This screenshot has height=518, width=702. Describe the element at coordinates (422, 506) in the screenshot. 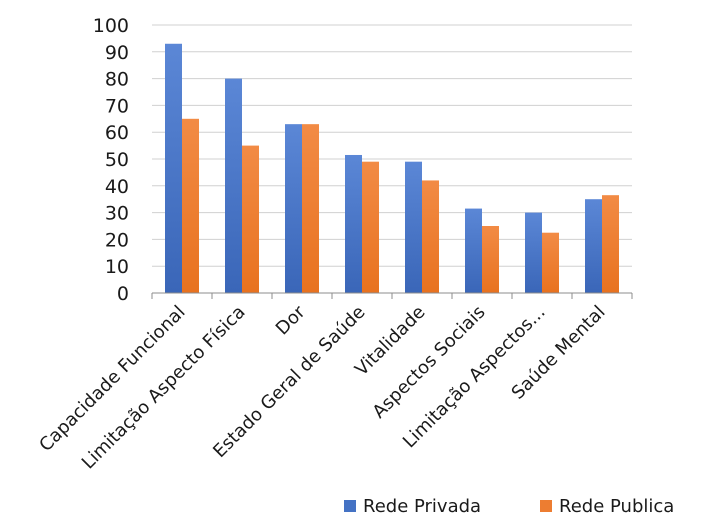

I see `legend-label: Rede Privada` at that location.